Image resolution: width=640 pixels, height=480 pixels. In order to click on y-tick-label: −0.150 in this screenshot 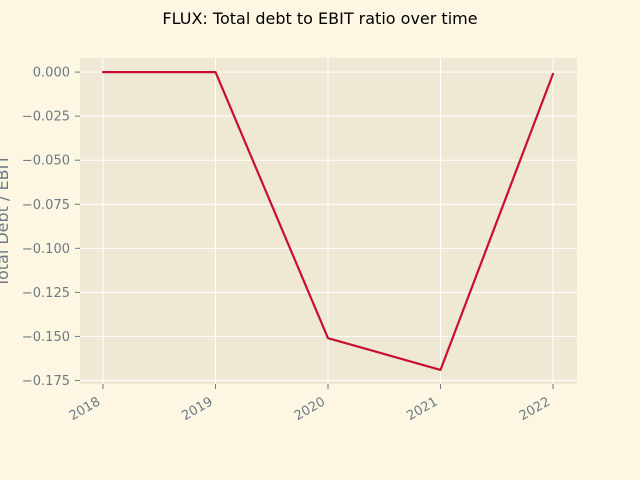, I will do `click(46, 337)`.